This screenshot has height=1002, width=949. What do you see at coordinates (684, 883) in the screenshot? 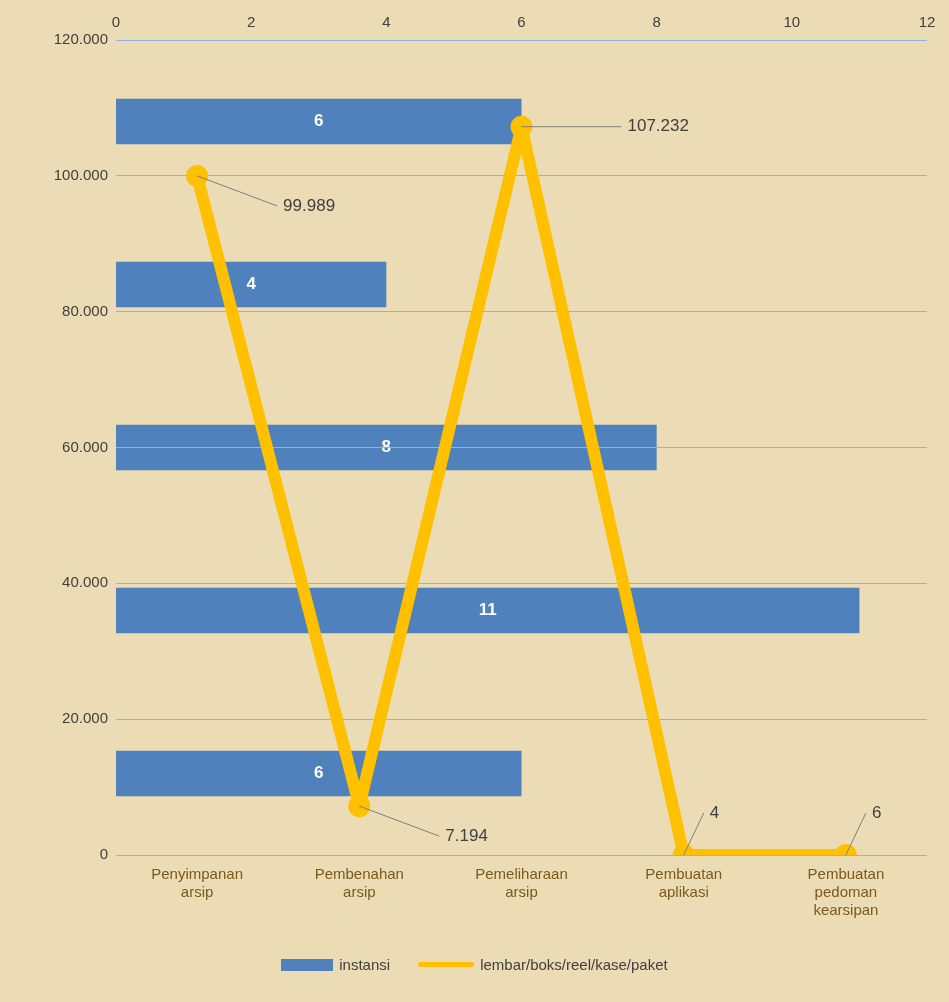
I see `x-tick-label: Pembuatan aplikasi` at bounding box center [684, 883].